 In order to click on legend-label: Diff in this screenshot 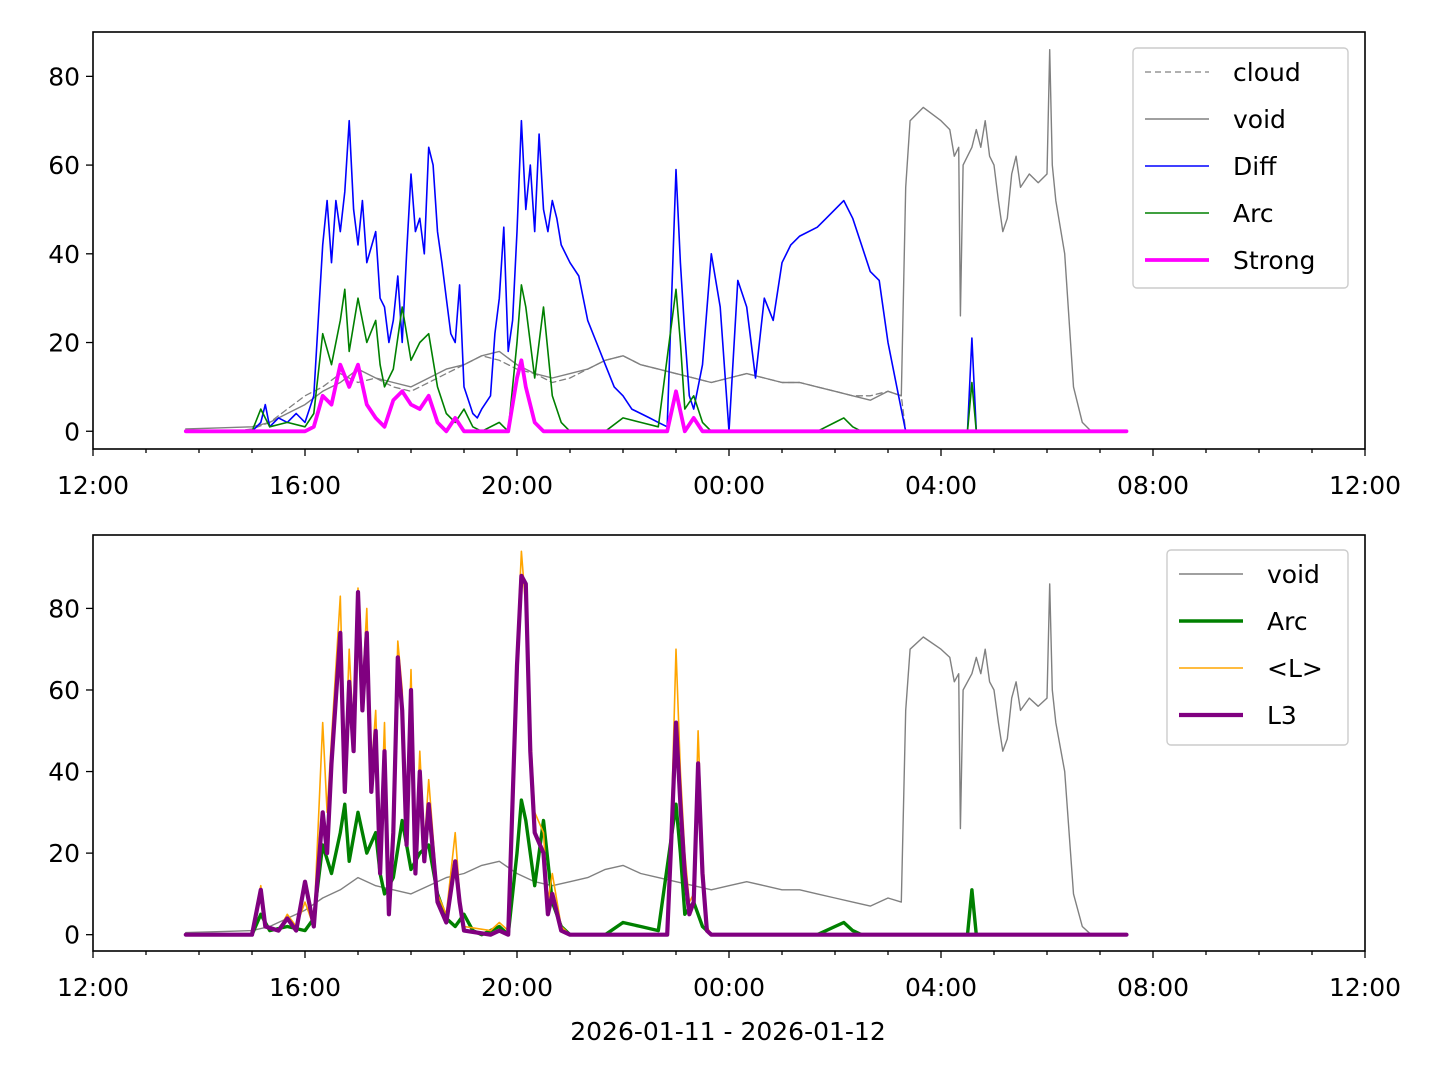, I will do `click(1255, 166)`.